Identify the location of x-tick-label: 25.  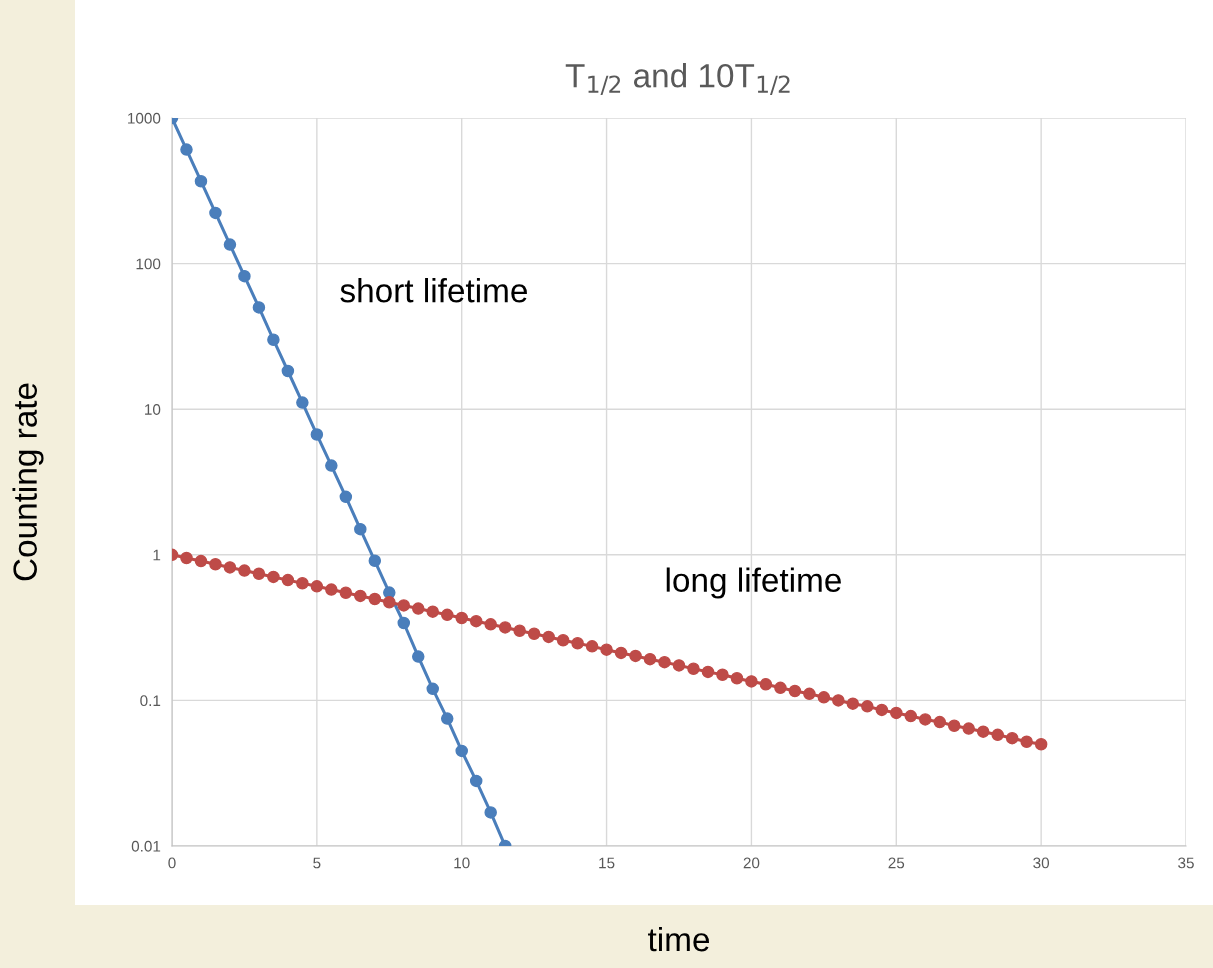
(896, 863).